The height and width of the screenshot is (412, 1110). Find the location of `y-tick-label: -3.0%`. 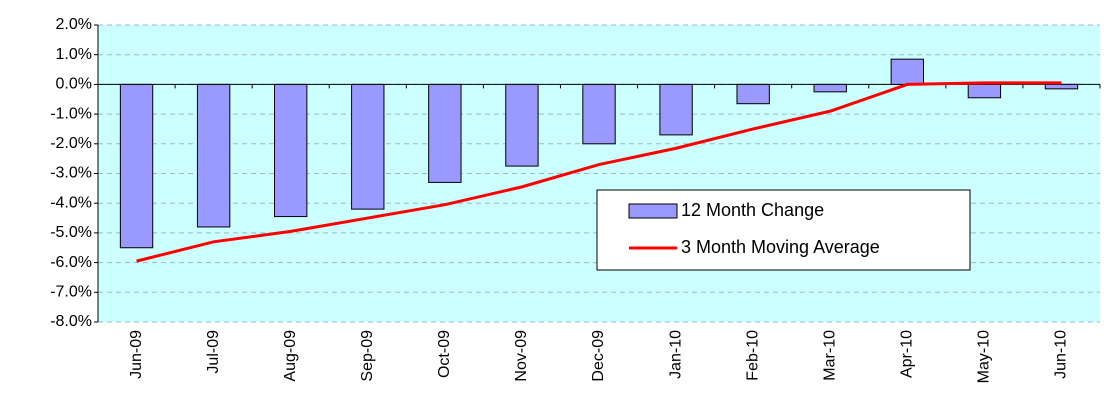

y-tick-label: -3.0% is located at coordinates (71, 173).